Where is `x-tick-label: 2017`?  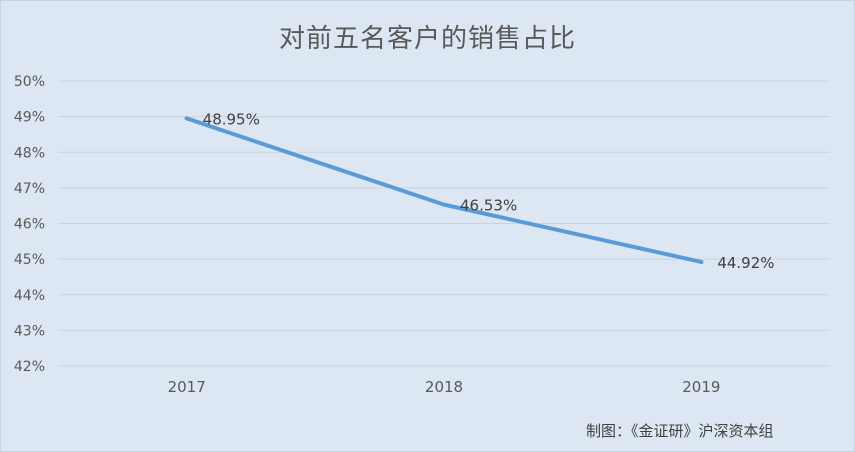 x-tick-label: 2017 is located at coordinates (187, 387).